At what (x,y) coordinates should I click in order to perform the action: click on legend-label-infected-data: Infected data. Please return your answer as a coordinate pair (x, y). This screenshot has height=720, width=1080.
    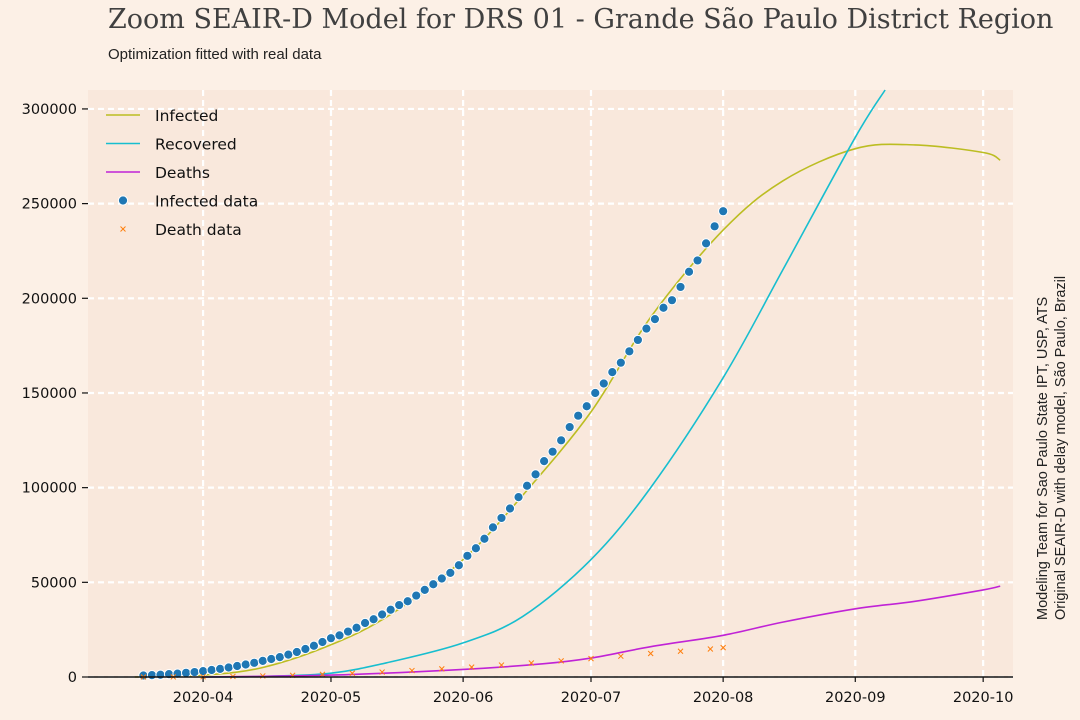
    Looking at the image, I should click on (206, 202).